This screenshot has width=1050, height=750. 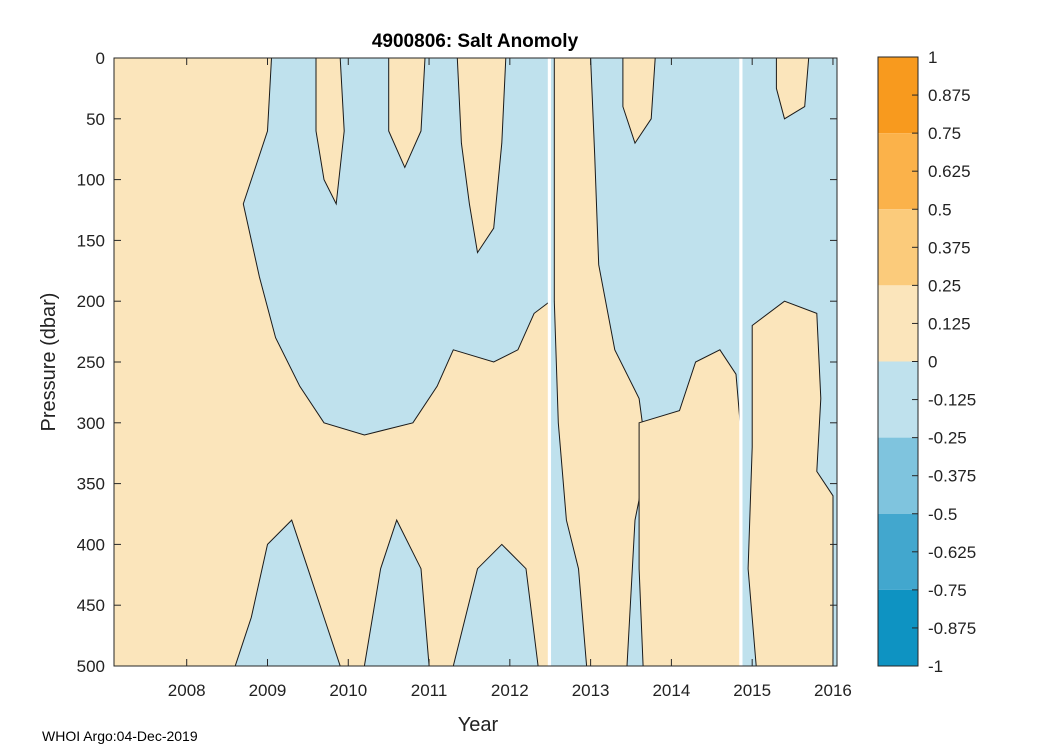 What do you see at coordinates (898, 475) in the screenshot?
I see `colorbar-band--0.5-to--0.25` at bounding box center [898, 475].